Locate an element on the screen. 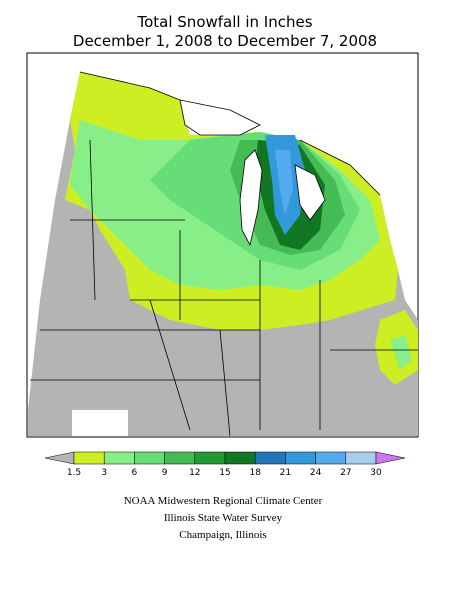 This screenshot has height=600, width=450. border is located at coordinates (230, 133).